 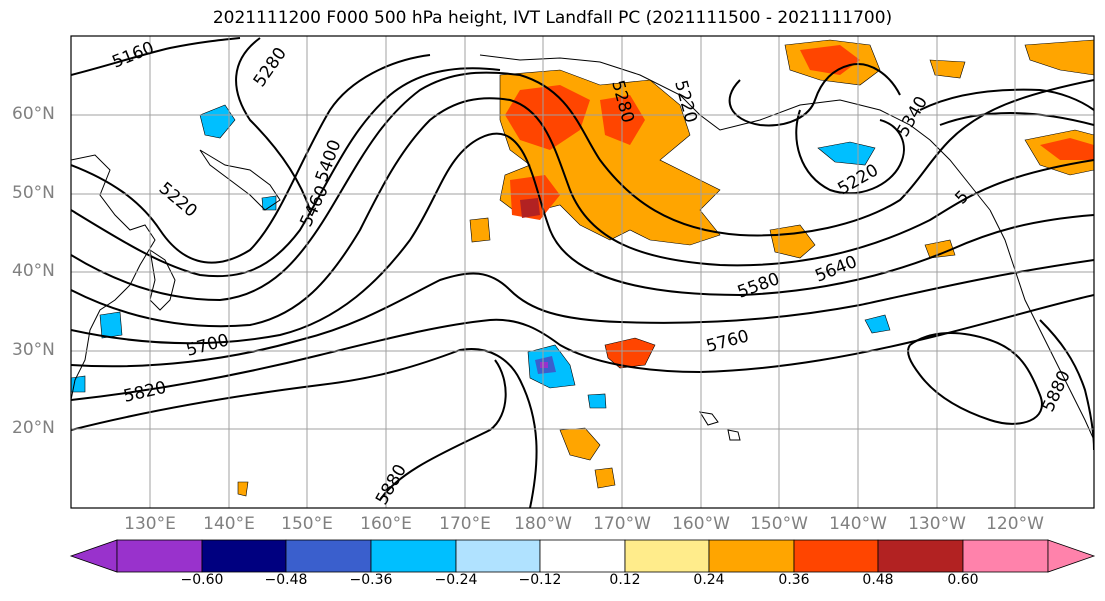 What do you see at coordinates (371, 580) in the screenshot?
I see `colorbar-tick-label: −0.36` at bounding box center [371, 580].